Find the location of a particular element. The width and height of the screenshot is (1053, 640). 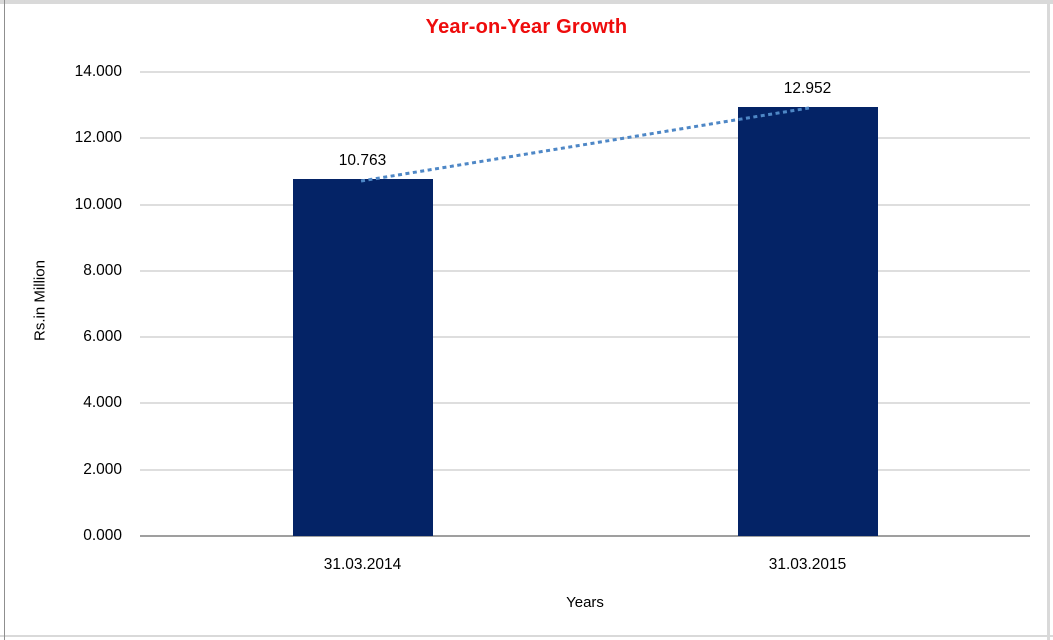

trendline-layer is located at coordinates (585, 144).